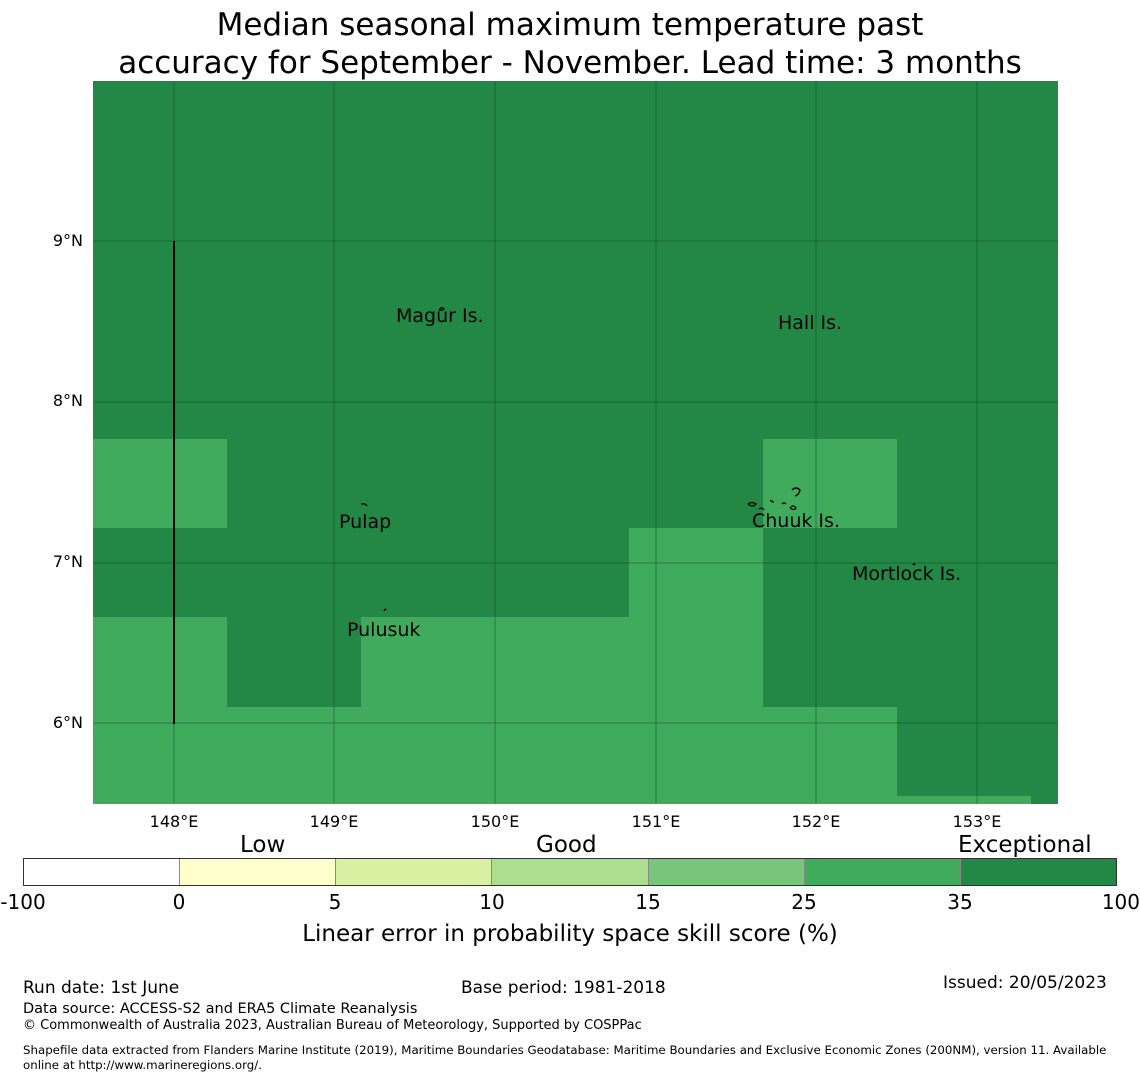  Describe the element at coordinates (563, 988) in the screenshot. I see `base-period: Base period: 1981-2018` at that location.